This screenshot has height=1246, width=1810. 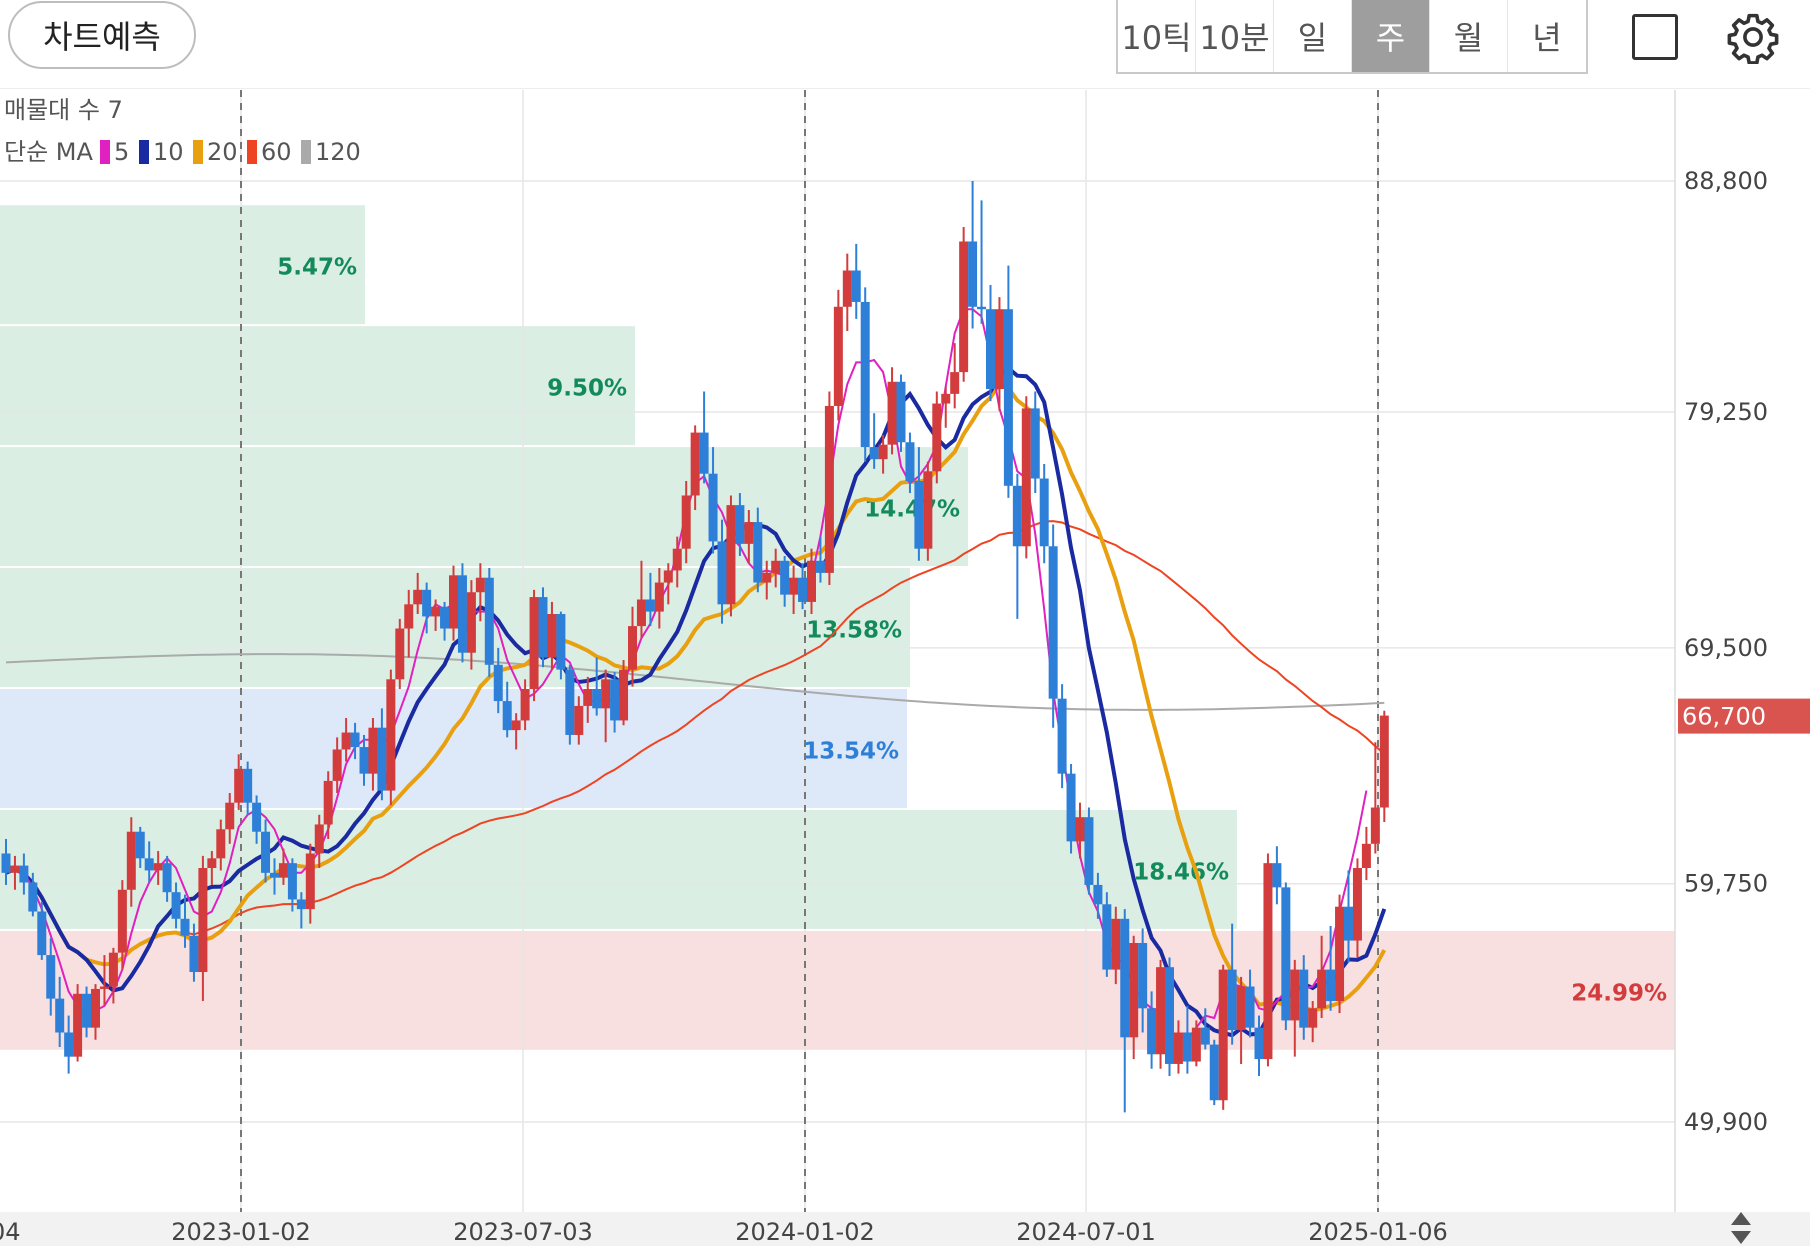 I want to click on period-tabs: 10틱 10분 일 주 월 년, so click(x=1352, y=37).